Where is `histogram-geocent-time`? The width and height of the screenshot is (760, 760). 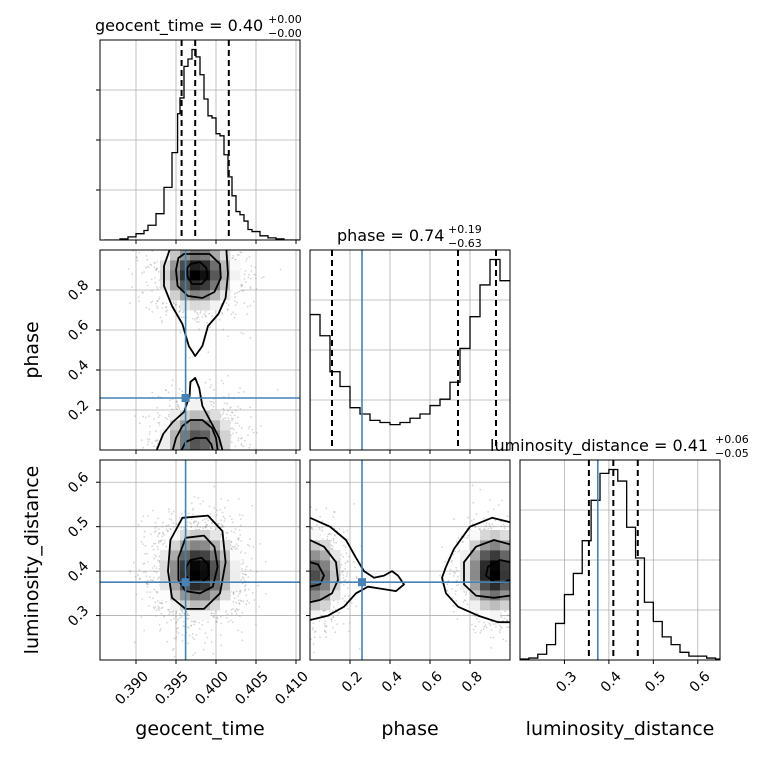
histogram-geocent-time is located at coordinates (202, 144).